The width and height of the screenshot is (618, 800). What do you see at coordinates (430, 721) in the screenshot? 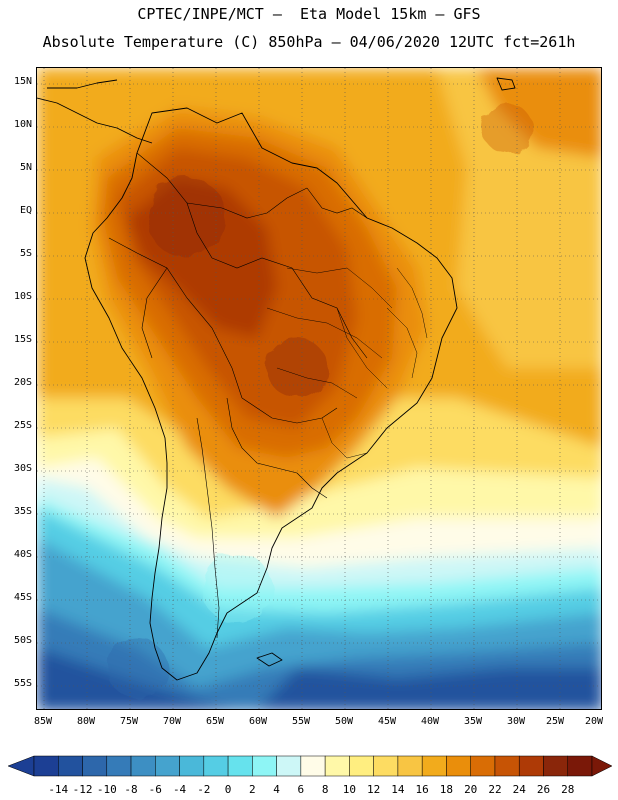
I see `lon-label-40w: 40W` at bounding box center [430, 721].